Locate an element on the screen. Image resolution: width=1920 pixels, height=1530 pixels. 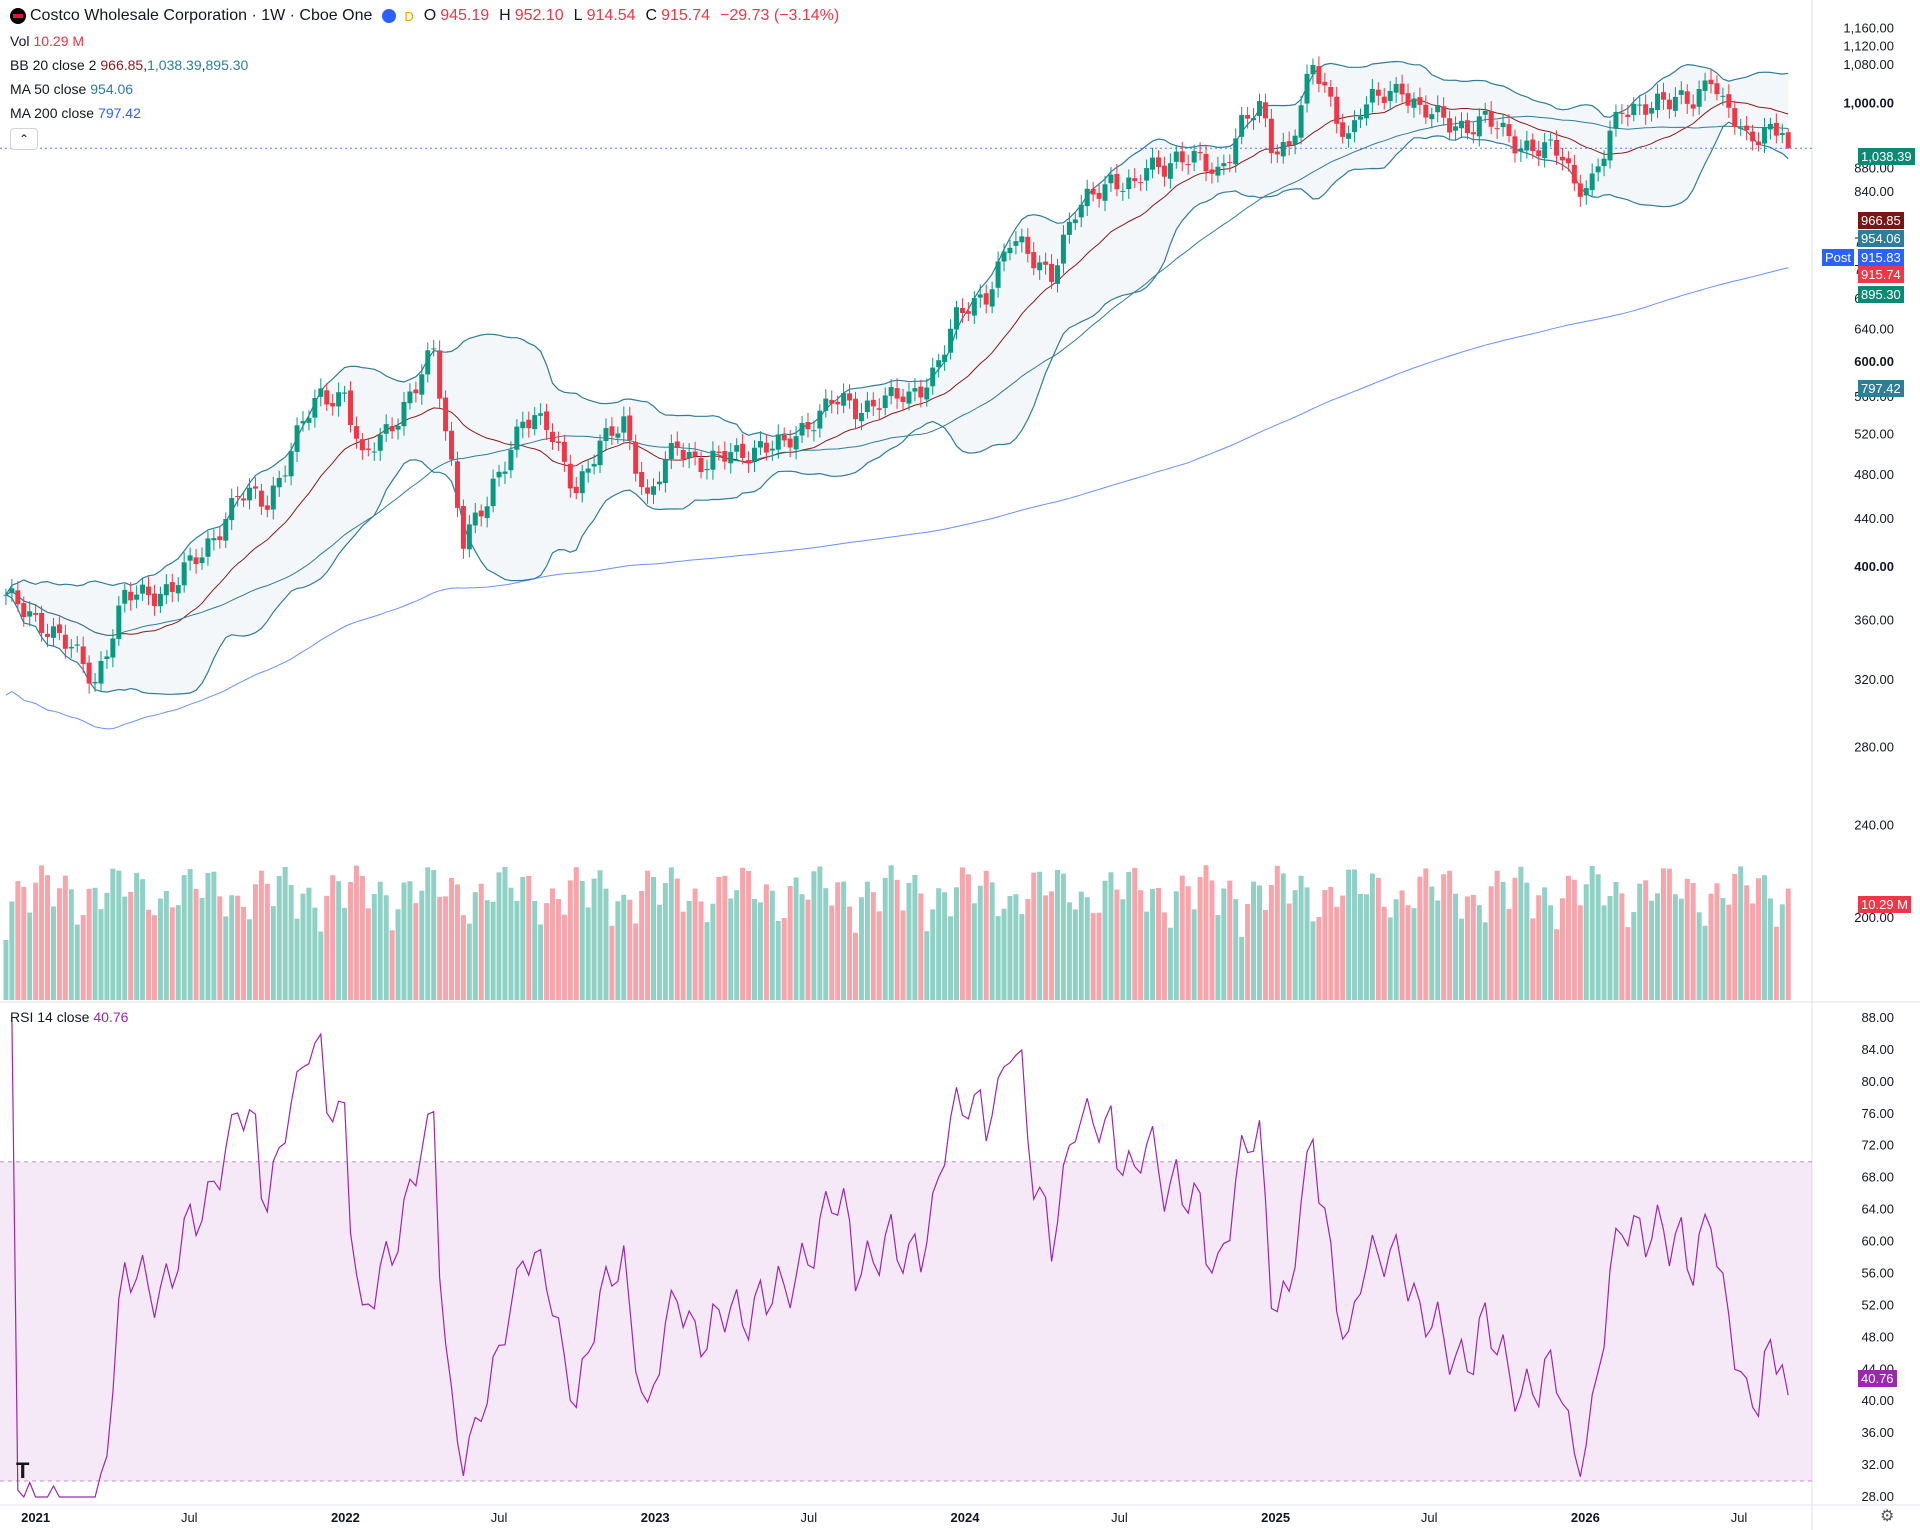
ma200-badge: 797.42 is located at coordinates (1881, 388).